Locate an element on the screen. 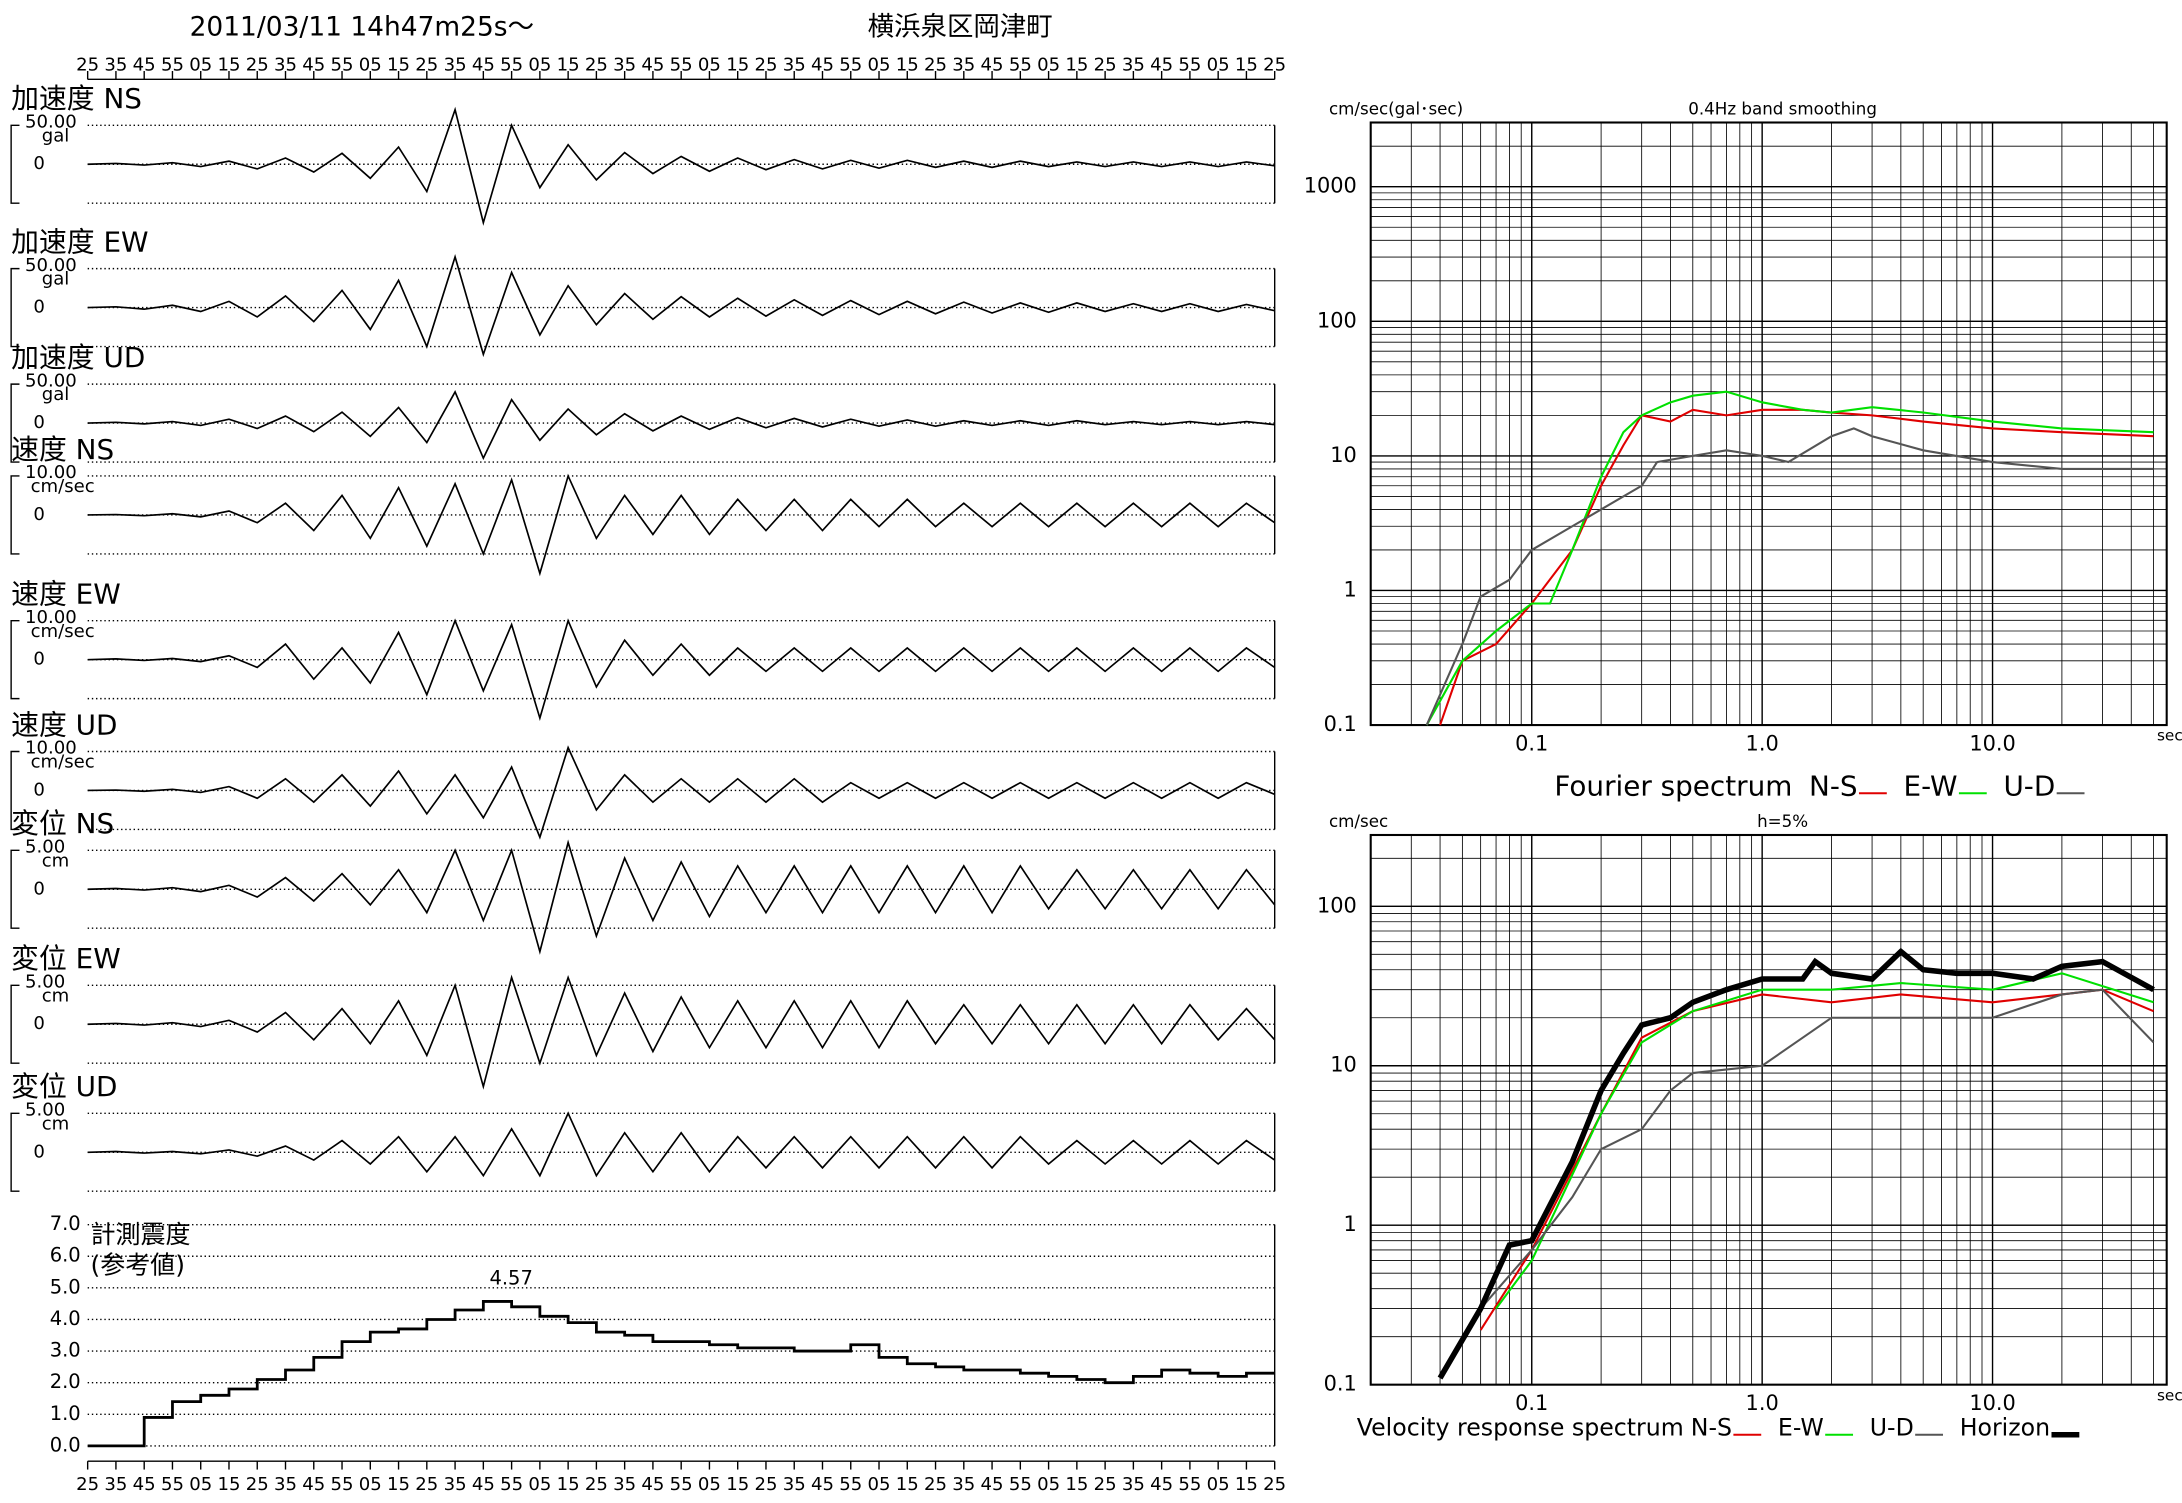 This screenshot has width=2182, height=1503. plot-frame is located at coordinates (1768, 424).